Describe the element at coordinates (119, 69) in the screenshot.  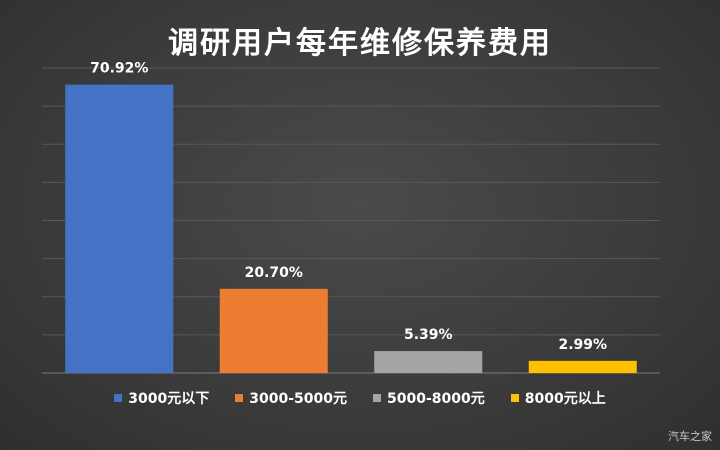
I see `data-label-1: 70.92%` at that location.